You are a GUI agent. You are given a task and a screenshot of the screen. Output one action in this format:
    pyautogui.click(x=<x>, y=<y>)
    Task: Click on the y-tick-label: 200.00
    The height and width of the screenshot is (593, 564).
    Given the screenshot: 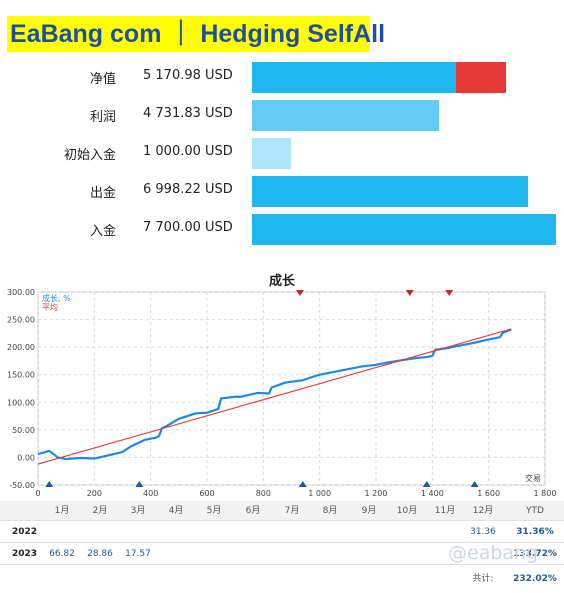 What is the action you would take?
    pyautogui.click(x=21, y=347)
    